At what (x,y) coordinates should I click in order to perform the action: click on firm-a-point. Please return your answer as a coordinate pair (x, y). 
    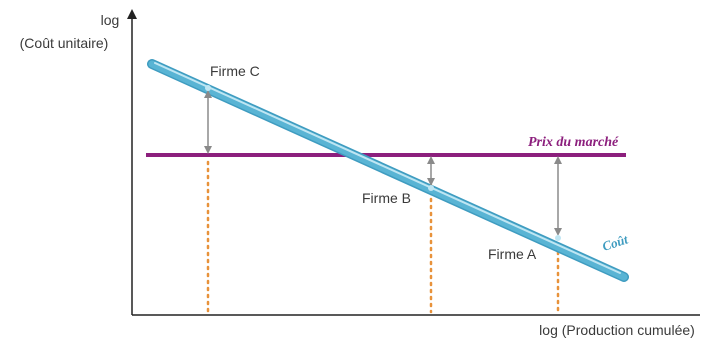
    Looking at the image, I should click on (558, 238).